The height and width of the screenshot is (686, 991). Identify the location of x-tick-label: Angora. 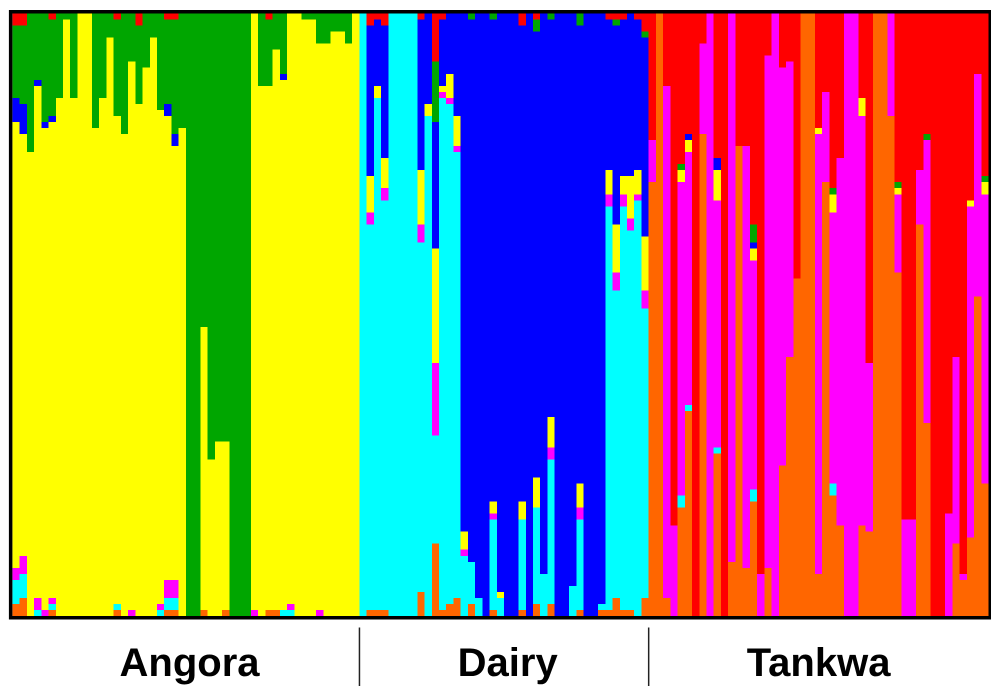
(190, 663).